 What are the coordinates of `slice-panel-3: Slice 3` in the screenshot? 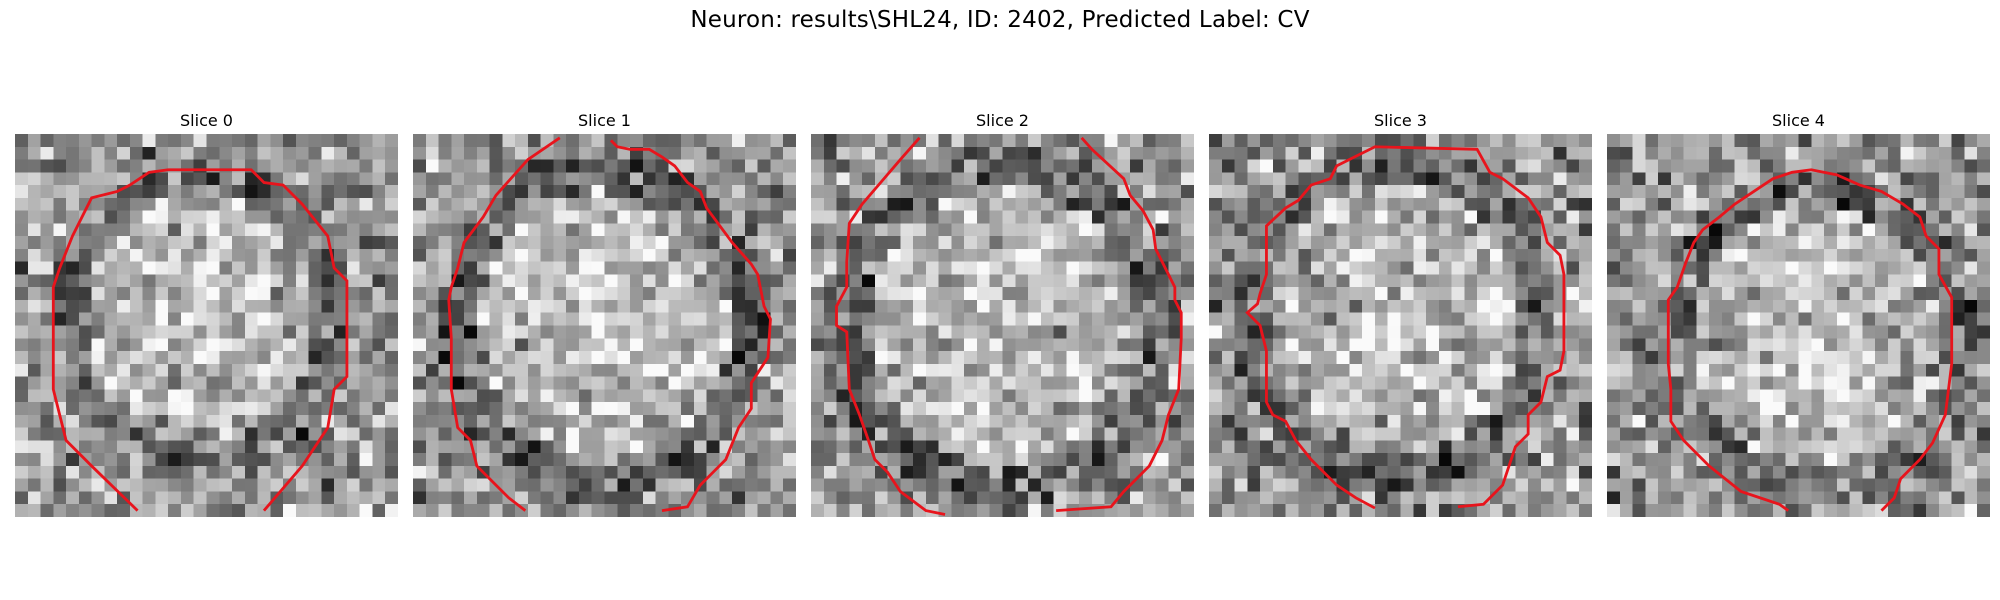 It's located at (1400, 312).